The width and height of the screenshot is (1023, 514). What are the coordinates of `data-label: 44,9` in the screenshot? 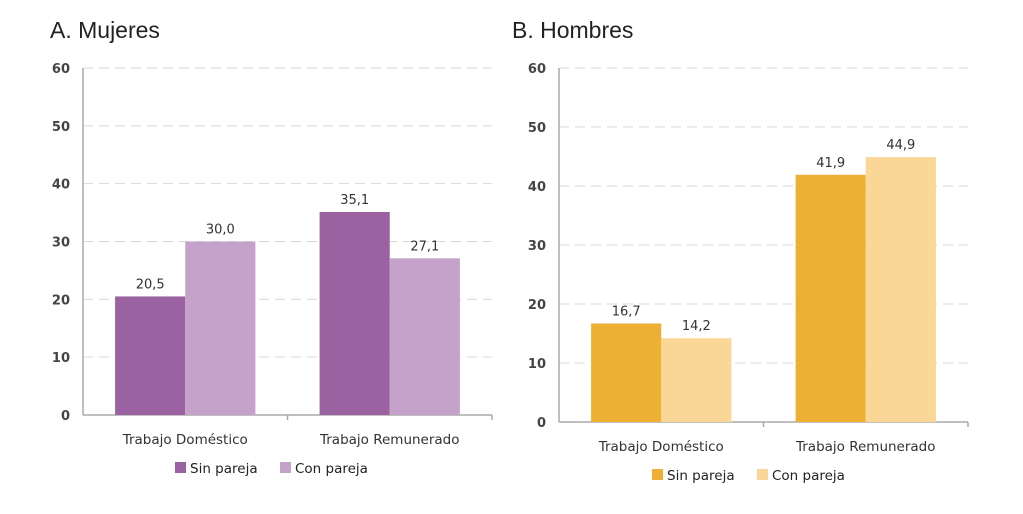 It's located at (900, 145).